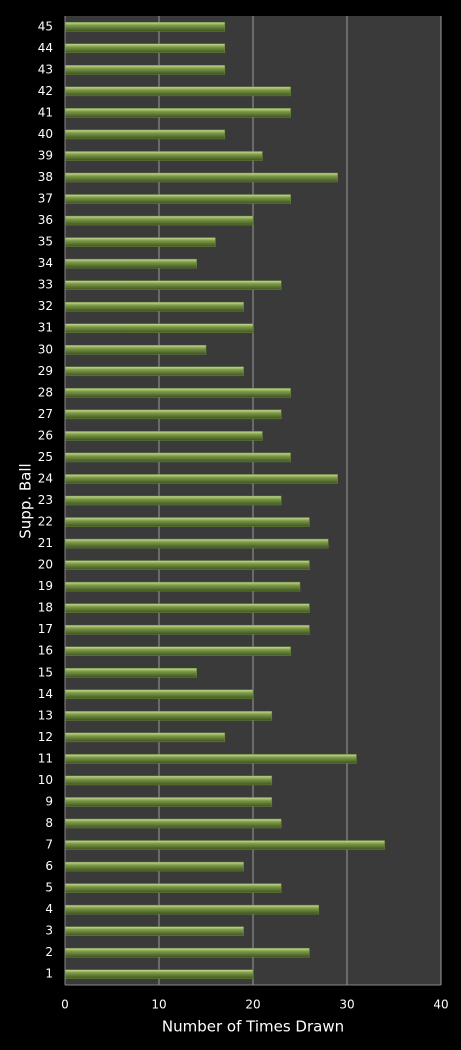 Image resolution: width=461 pixels, height=1050 pixels. Describe the element at coordinates (45, 780) in the screenshot. I see `y-tick-label: 10` at that location.